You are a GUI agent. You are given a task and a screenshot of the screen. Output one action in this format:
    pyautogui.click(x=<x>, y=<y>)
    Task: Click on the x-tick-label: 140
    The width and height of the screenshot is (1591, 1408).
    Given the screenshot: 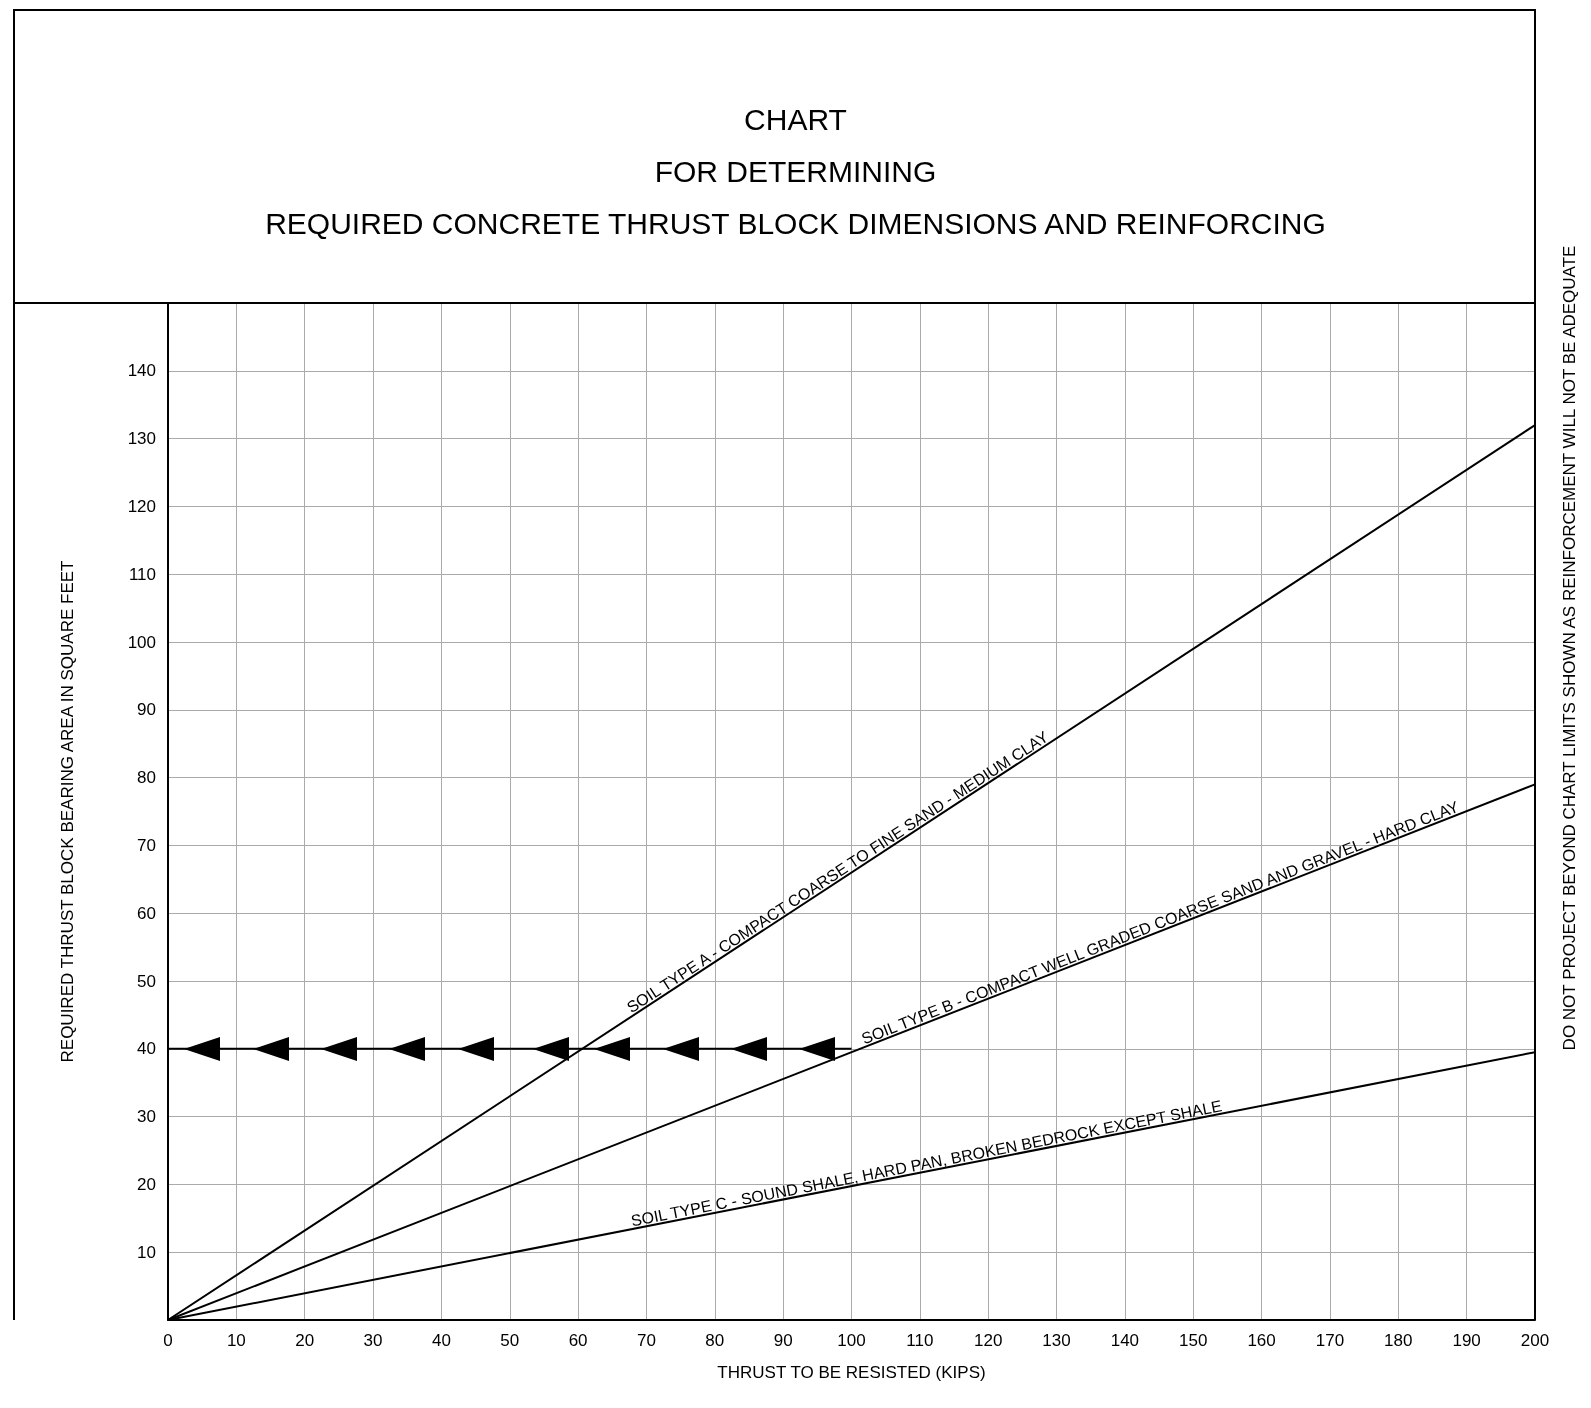 What is the action you would take?
    pyautogui.click(x=1125, y=1340)
    